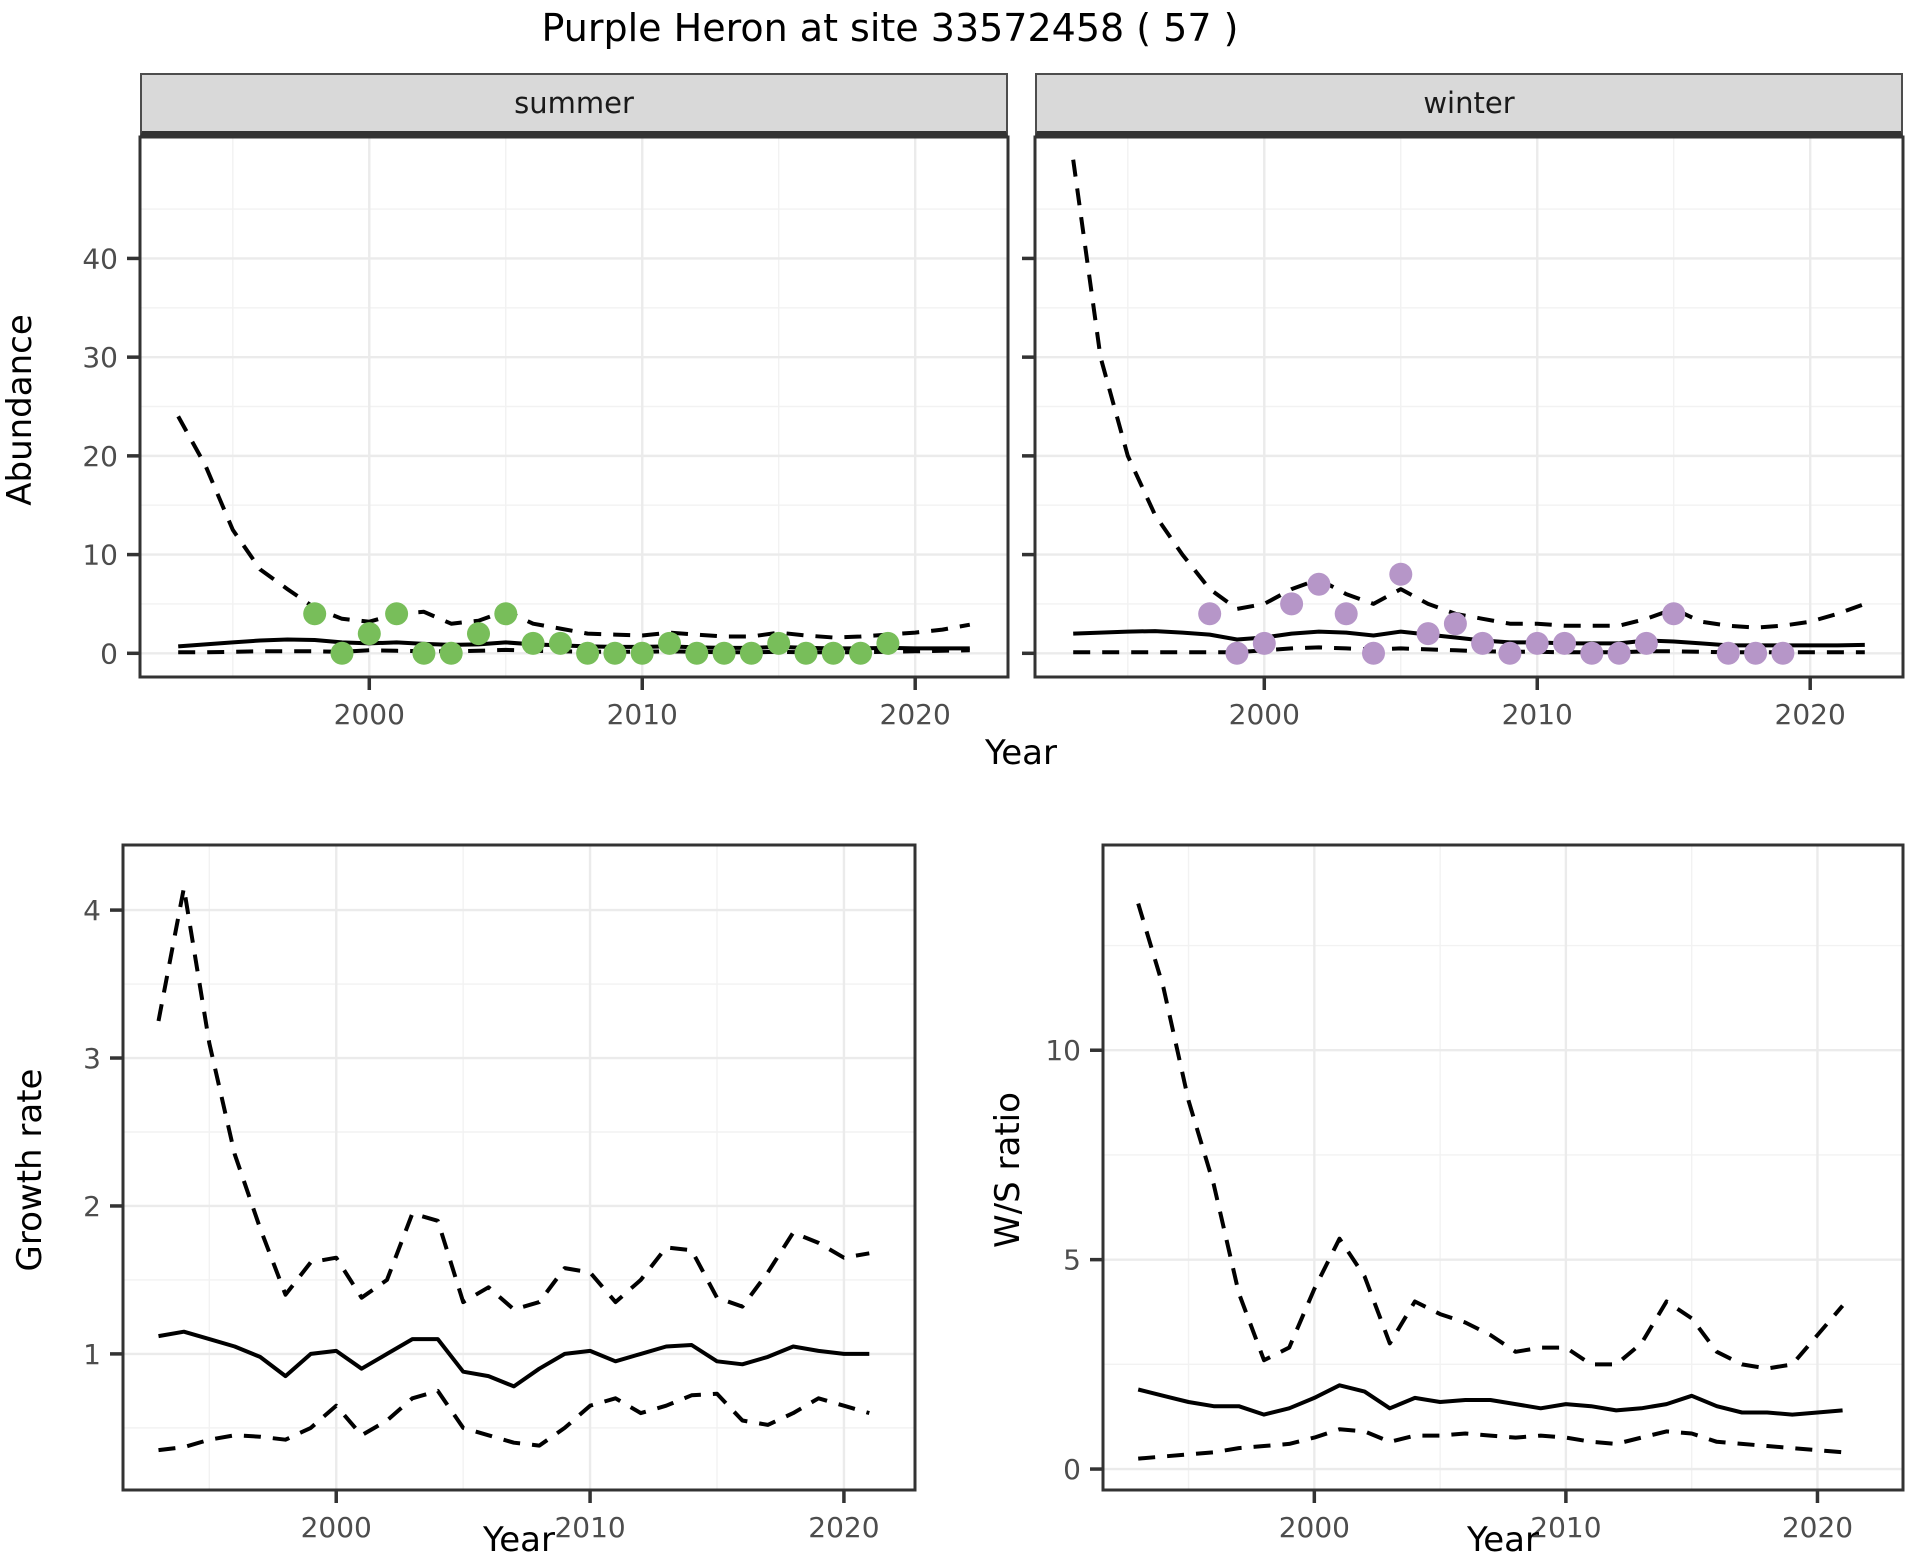 Image resolution: width=1920 pixels, height=1560 pixels. I want to click on point-winter-2009, so click(1510, 653).